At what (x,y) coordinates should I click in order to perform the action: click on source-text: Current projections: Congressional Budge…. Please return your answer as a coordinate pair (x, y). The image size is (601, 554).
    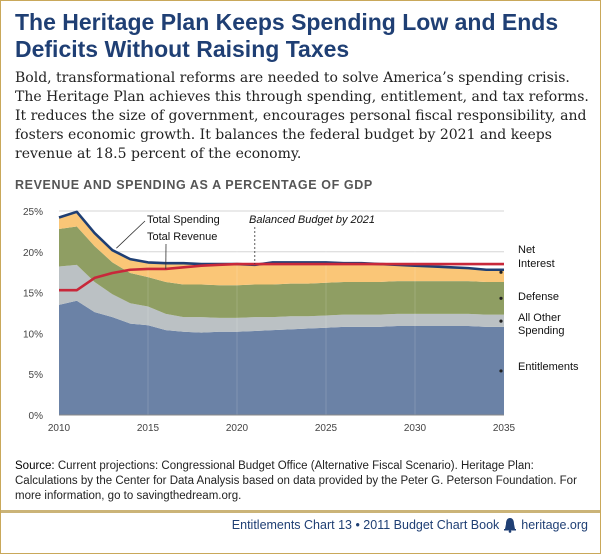
    Looking at the image, I should click on (296, 481).